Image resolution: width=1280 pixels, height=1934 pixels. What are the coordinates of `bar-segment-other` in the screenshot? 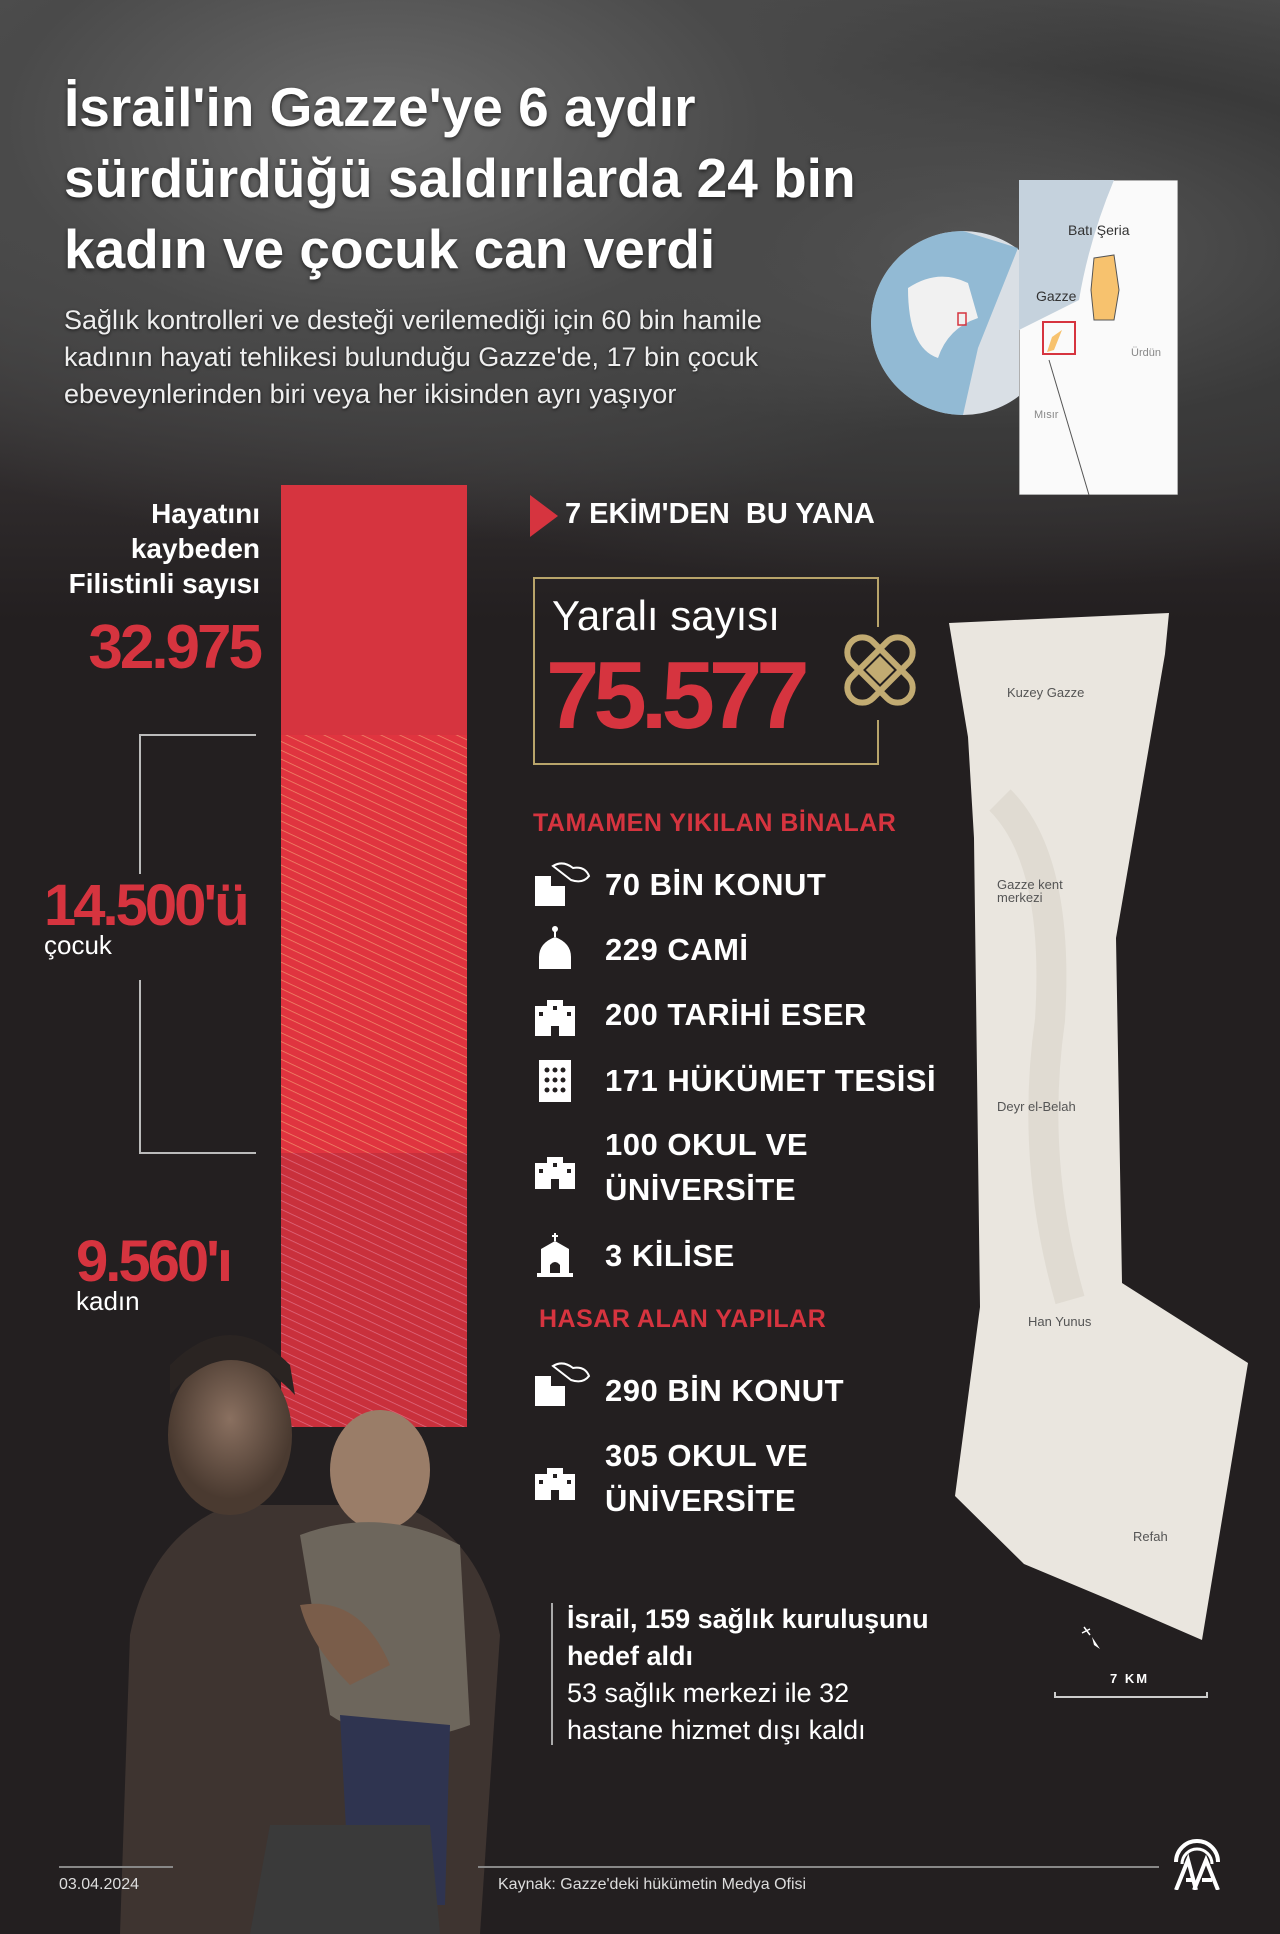 It's located at (374, 610).